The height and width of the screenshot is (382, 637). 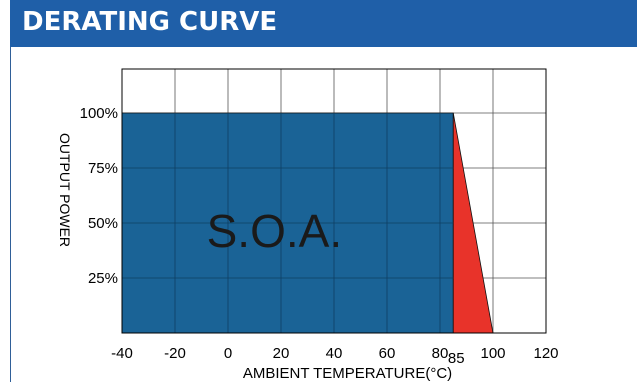 I want to click on x-tick-label: 40, so click(x=334, y=353).